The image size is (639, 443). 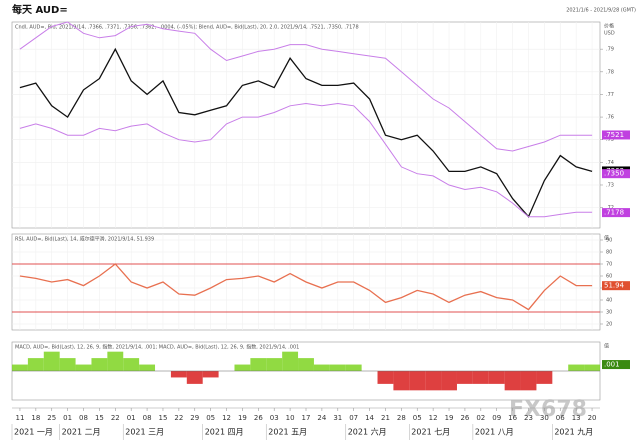 I want to click on value-tag-label: .7521, so click(x=614, y=135).